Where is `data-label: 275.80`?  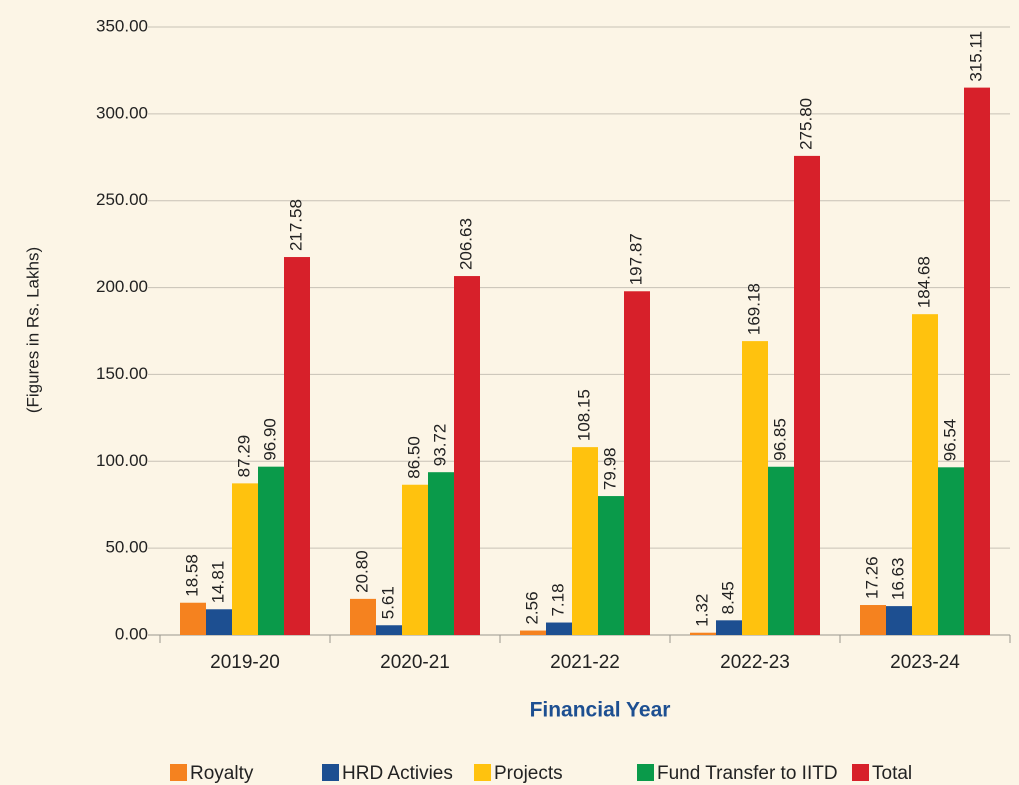 data-label: 275.80 is located at coordinates (805, 124).